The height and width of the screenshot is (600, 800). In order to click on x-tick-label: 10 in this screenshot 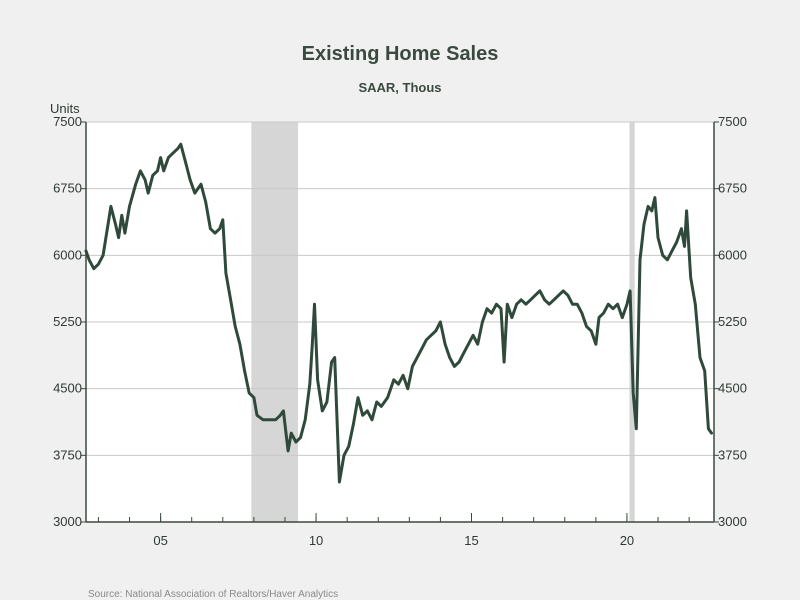, I will do `click(316, 540)`.